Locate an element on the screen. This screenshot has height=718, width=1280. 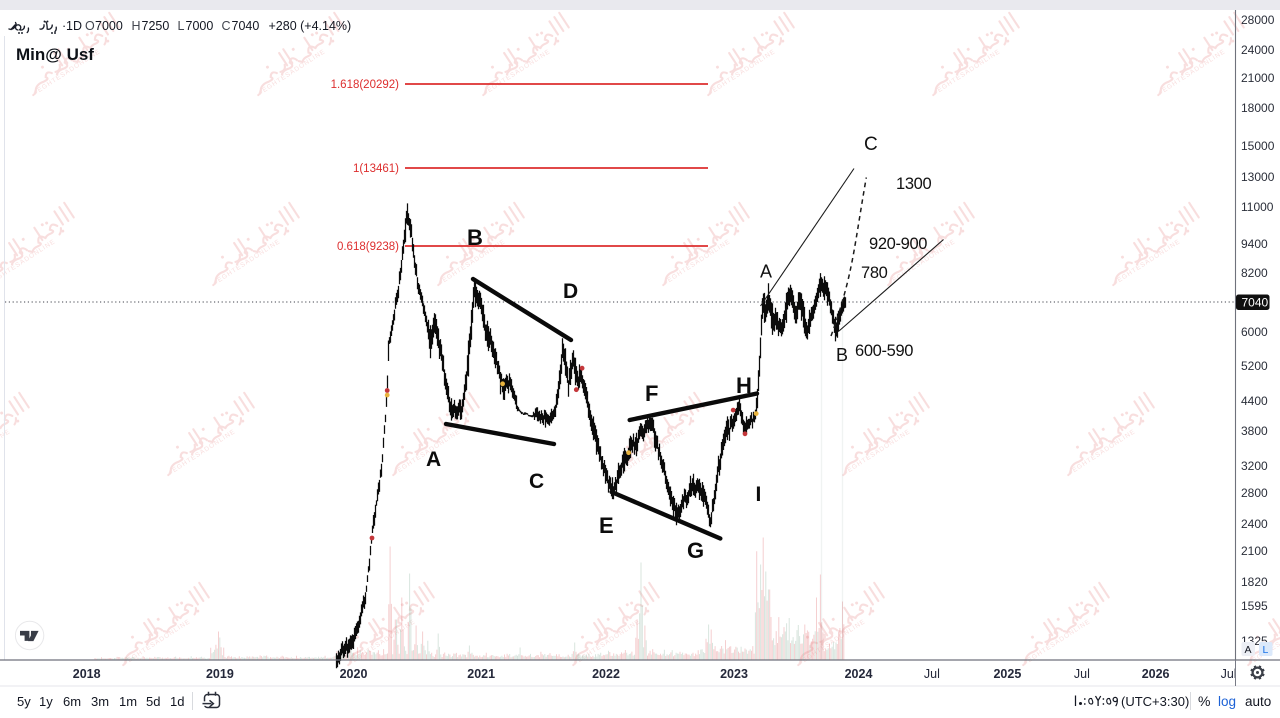
svg-text: 4400 is located at coordinates (1254, 401).